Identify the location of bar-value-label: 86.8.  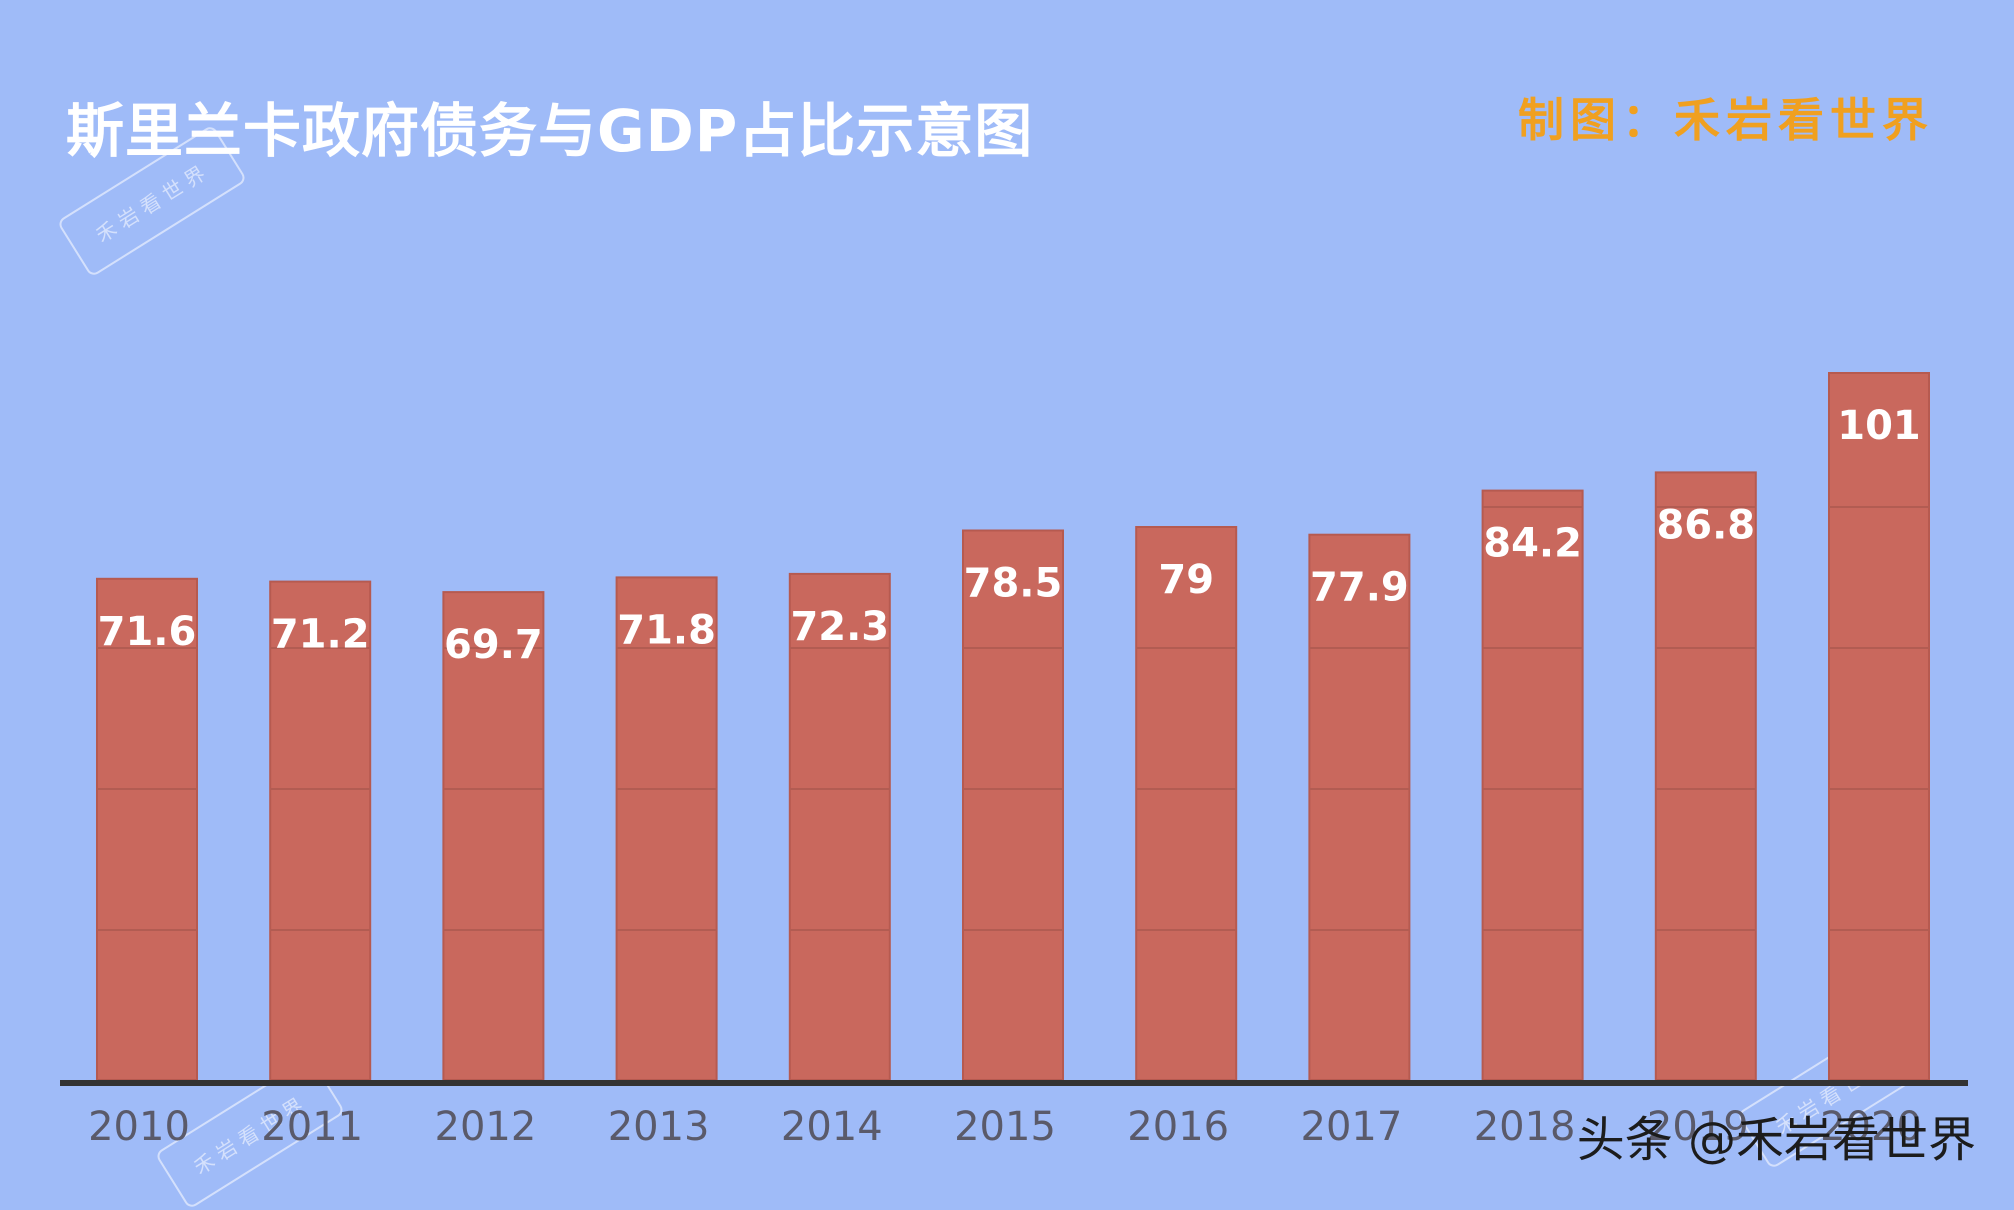
(1705, 525).